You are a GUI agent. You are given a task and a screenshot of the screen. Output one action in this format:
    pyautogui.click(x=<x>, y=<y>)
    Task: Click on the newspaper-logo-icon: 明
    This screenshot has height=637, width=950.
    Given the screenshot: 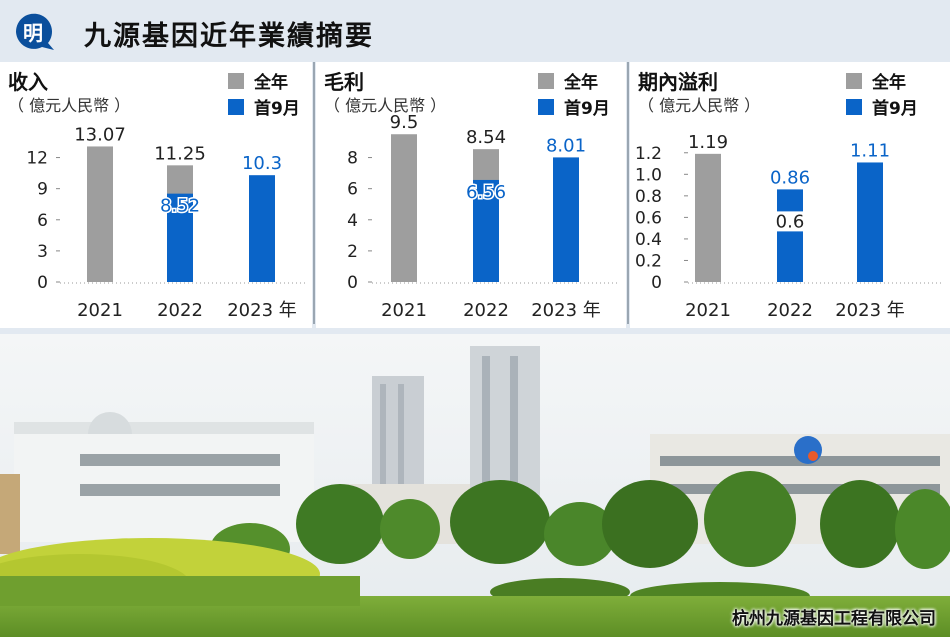 What is the action you would take?
    pyautogui.click(x=35, y=31)
    